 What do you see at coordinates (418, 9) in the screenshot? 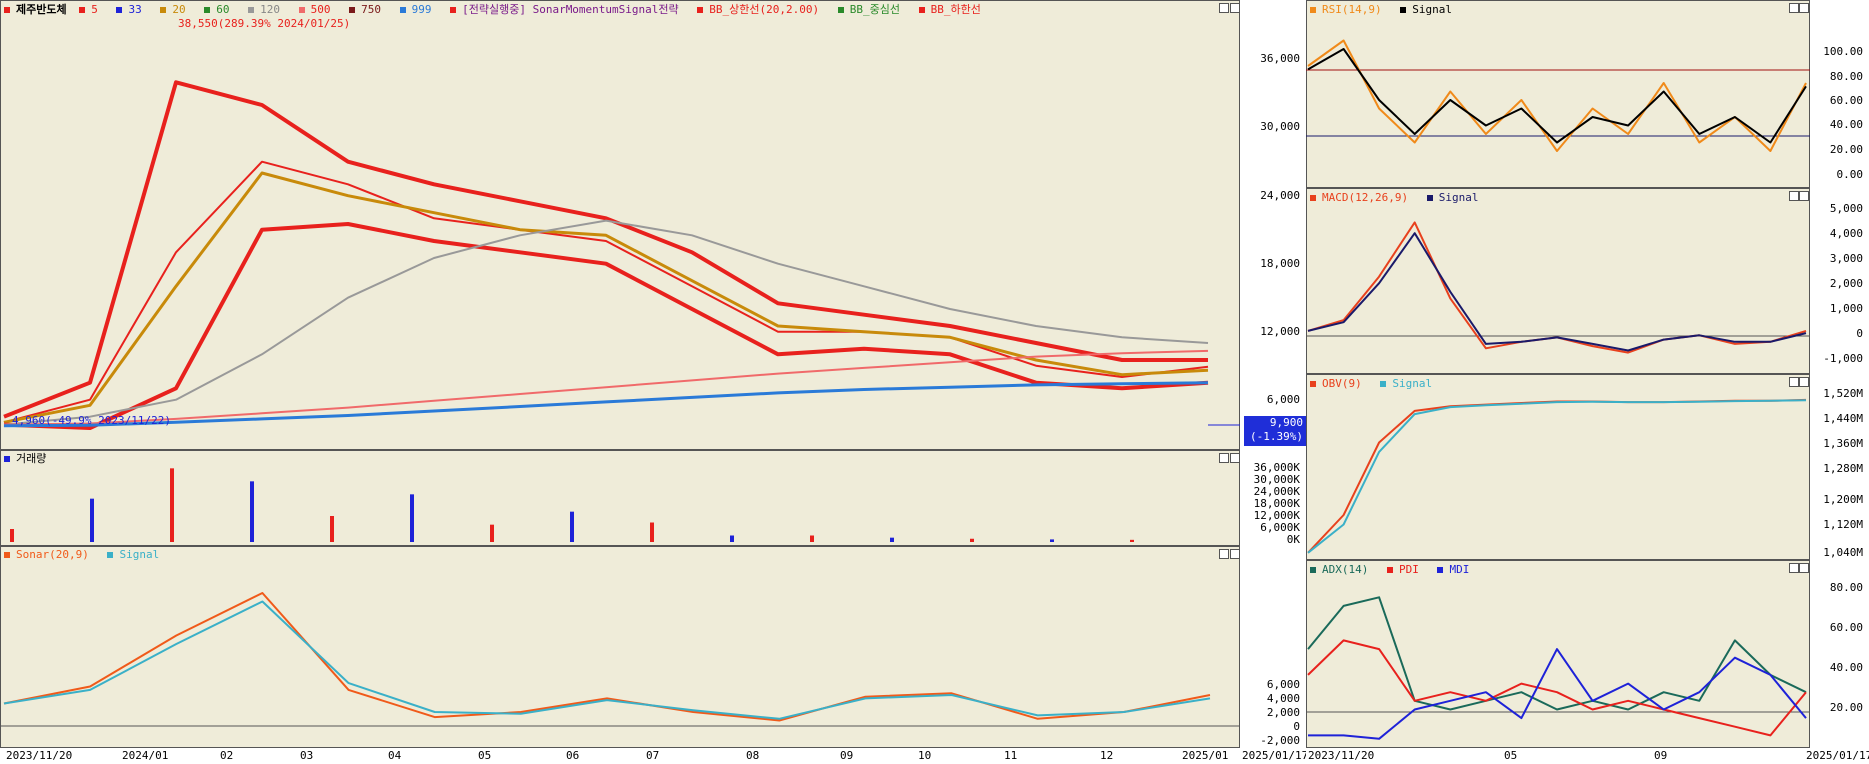
I see `ma-999-label: 999` at bounding box center [418, 9].